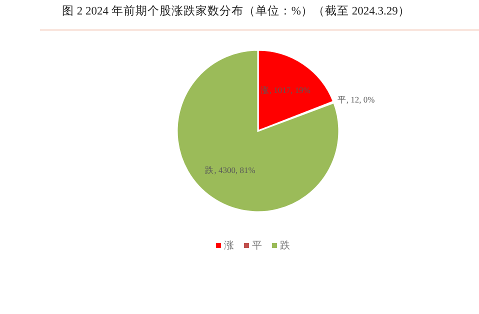  Describe the element at coordinates (229, 245) in the screenshot. I see `legend-label: 涨` at that location.